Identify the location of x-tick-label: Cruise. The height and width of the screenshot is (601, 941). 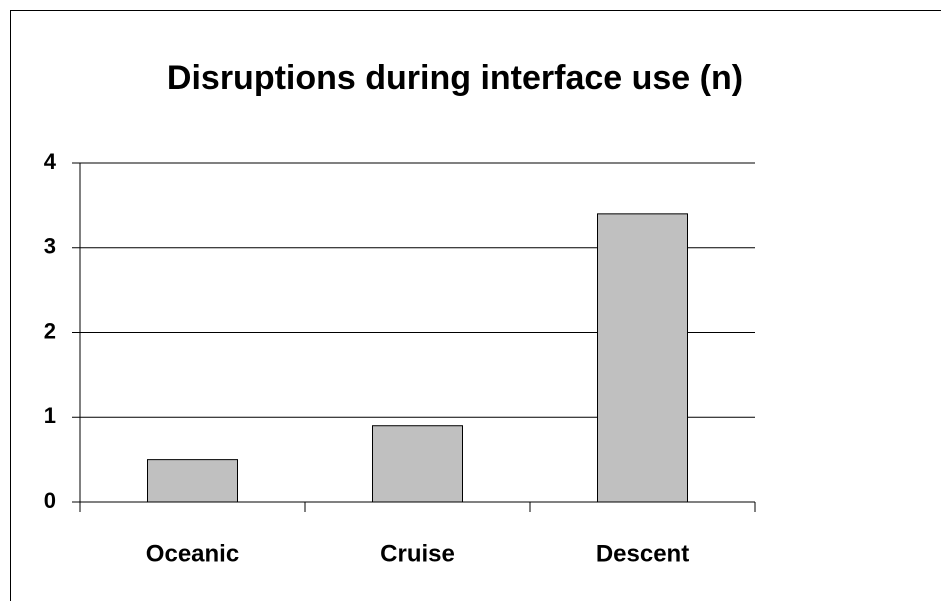
(417, 553).